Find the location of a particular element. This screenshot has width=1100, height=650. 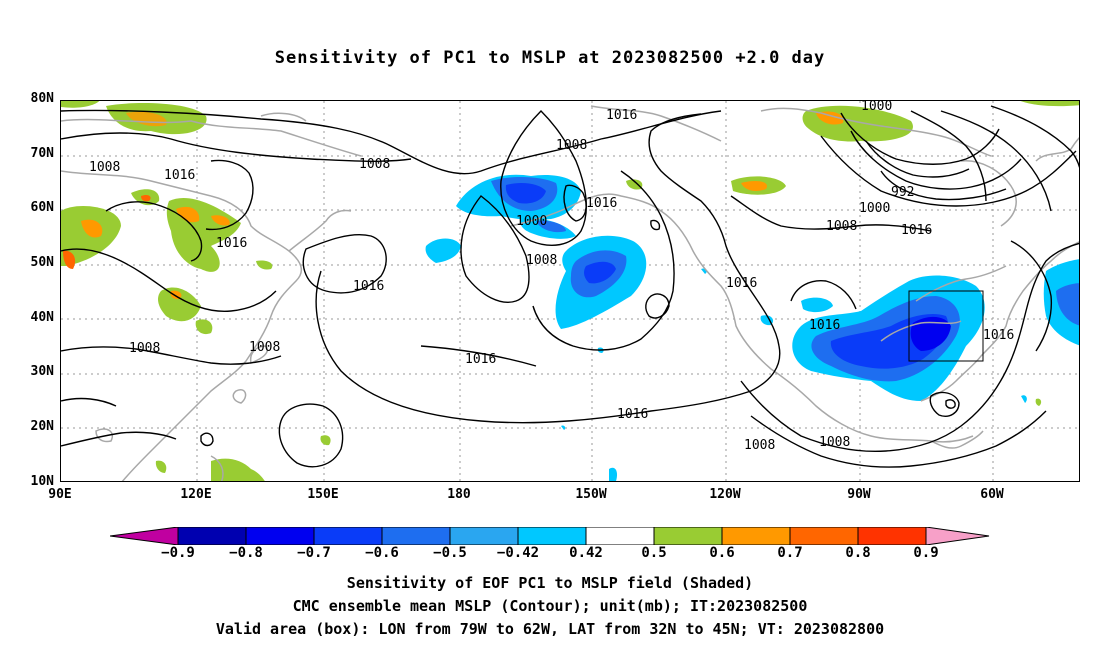

colorbar-tick-label: 0.5 is located at coordinates (654, 553).